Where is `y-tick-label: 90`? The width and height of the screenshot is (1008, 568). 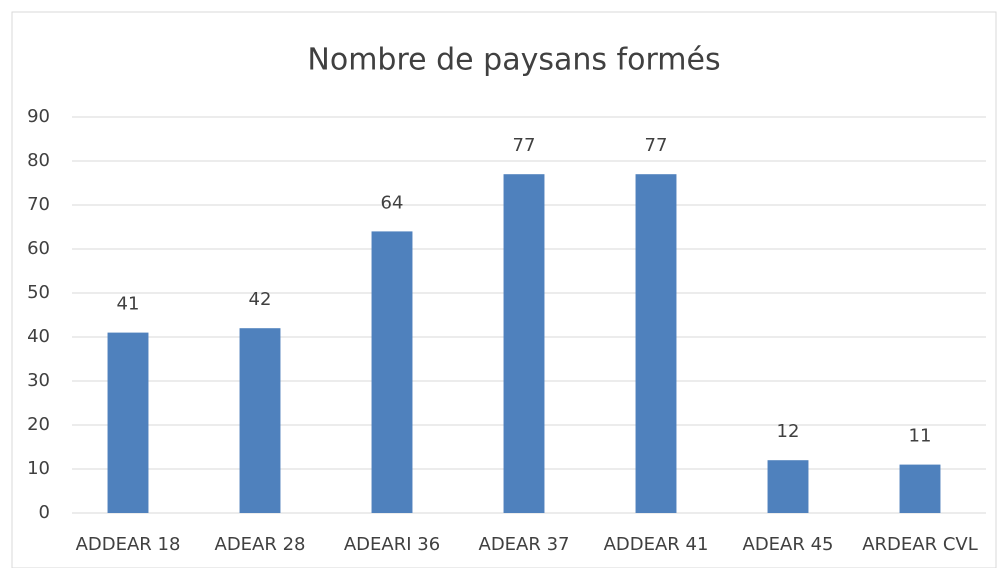
y-tick-label: 90 is located at coordinates (38, 116).